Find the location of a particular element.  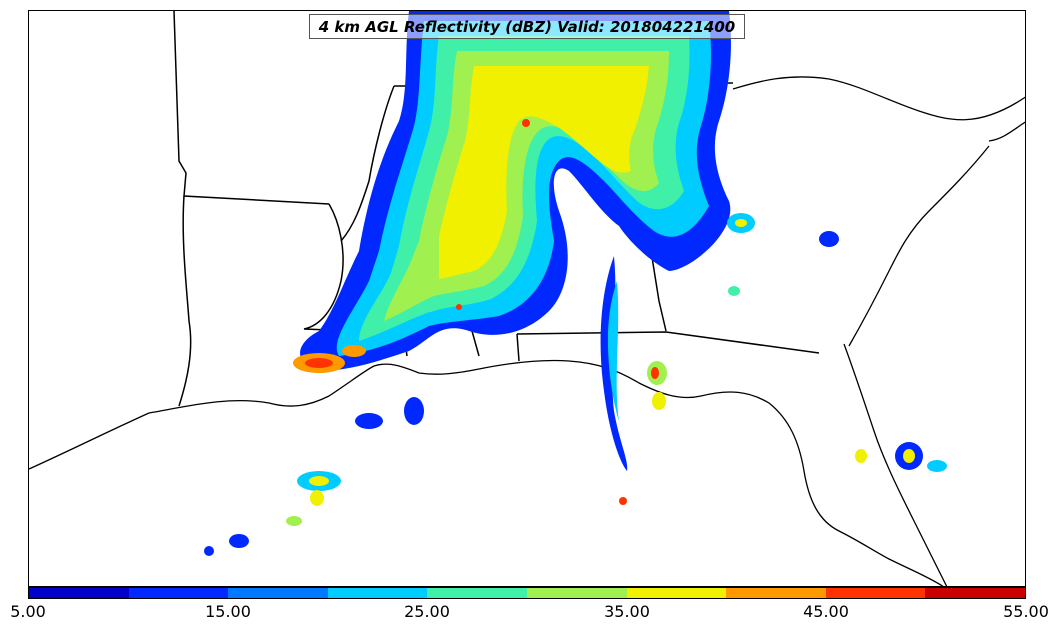

colorbar-tick-label: 45.00 is located at coordinates (826, 611).